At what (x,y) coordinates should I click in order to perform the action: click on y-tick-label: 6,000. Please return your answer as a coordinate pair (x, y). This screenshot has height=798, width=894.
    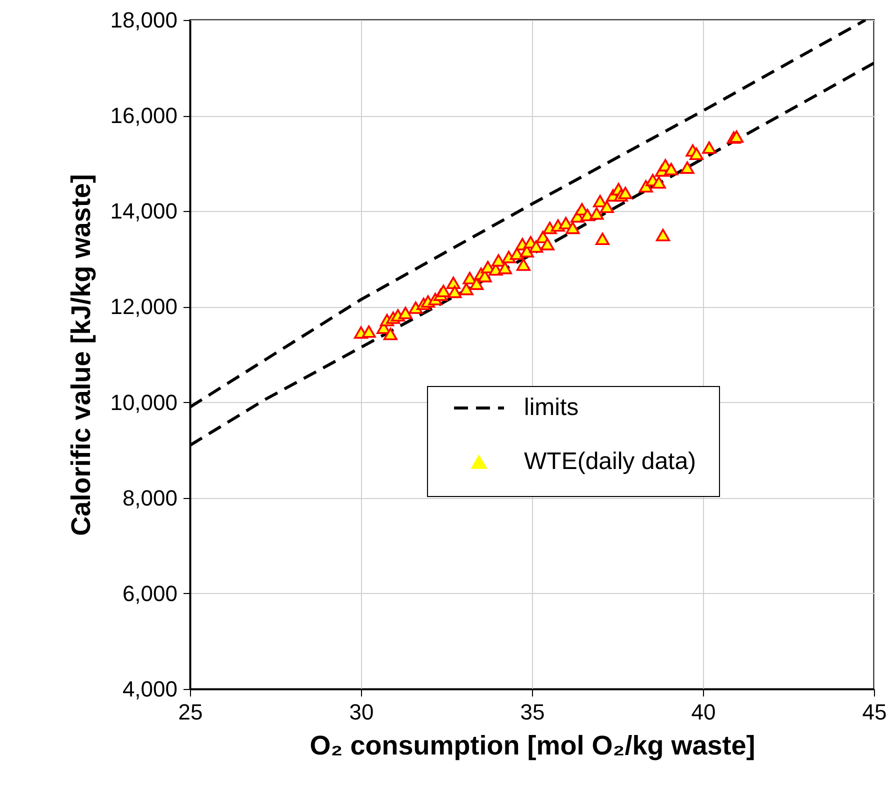
    Looking at the image, I should click on (150, 593).